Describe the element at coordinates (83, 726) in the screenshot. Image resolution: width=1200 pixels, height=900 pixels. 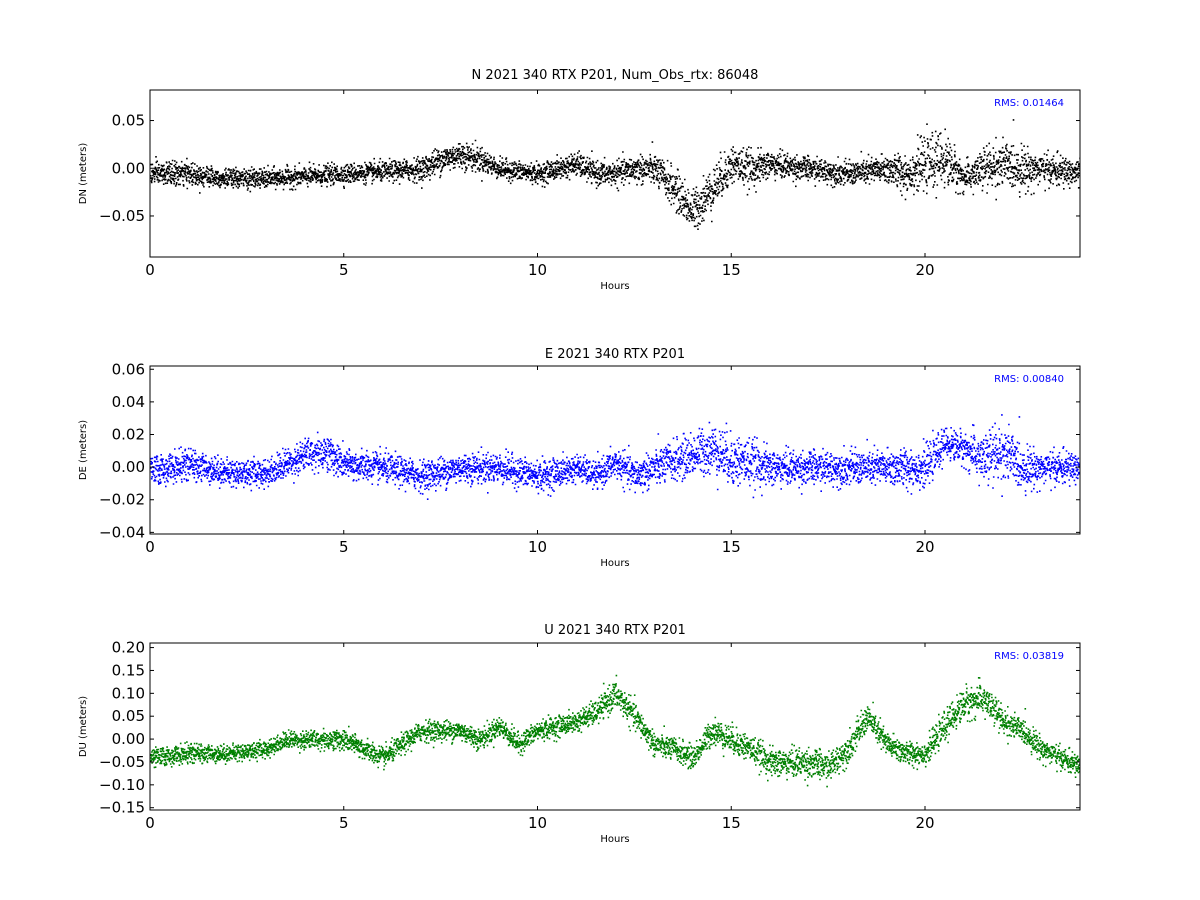
I see `y-axis-label: DU (meters)` at that location.